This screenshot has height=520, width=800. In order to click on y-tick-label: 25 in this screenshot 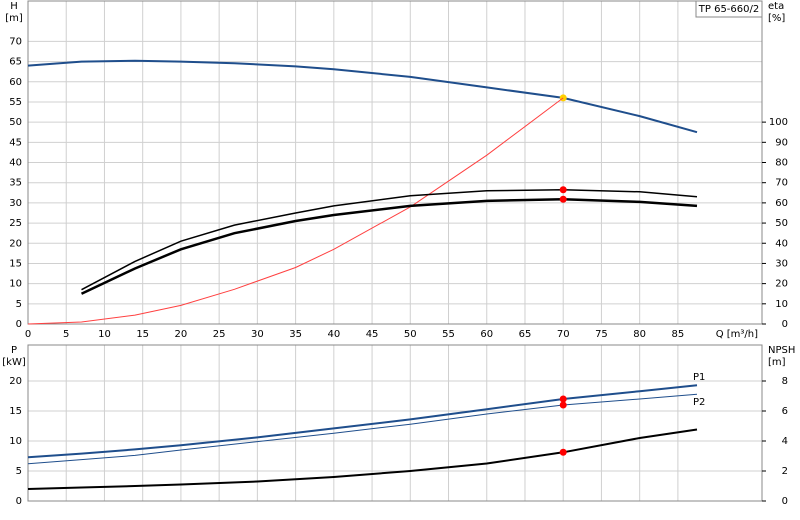, I will do `click(15, 223)`.